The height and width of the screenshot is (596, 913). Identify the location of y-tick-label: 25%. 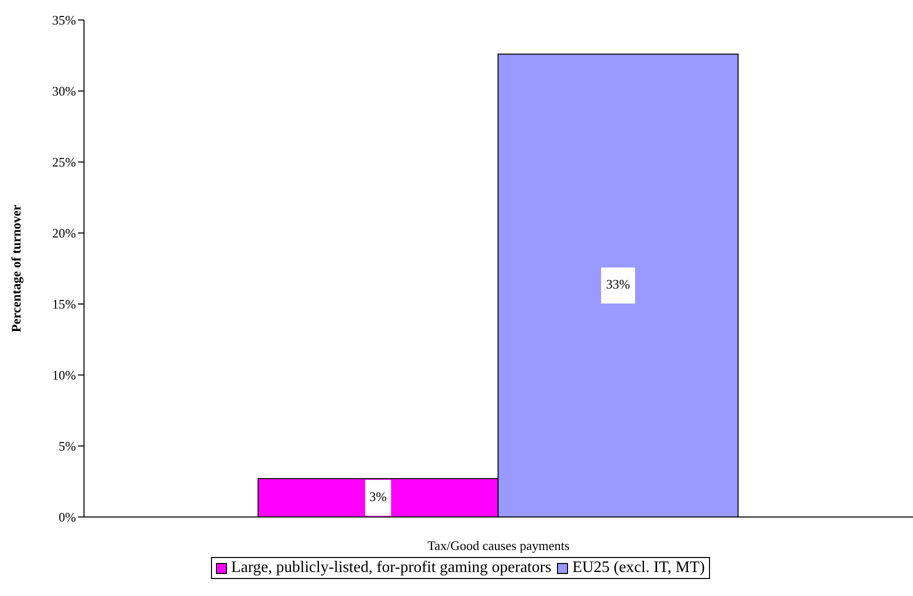
(64, 162).